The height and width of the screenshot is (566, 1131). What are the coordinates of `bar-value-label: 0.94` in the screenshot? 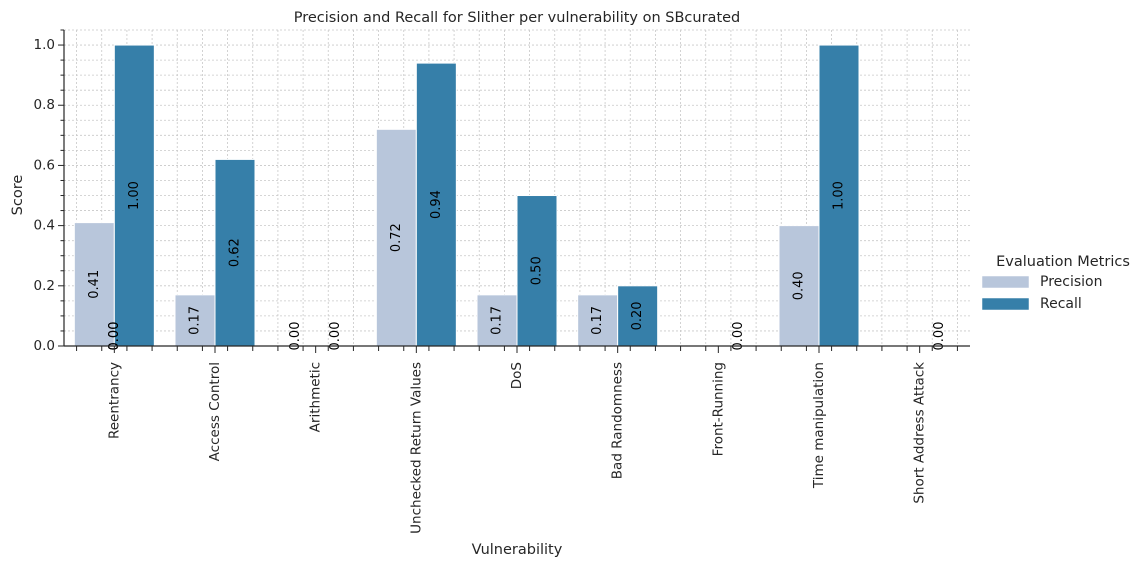 It's located at (436, 204).